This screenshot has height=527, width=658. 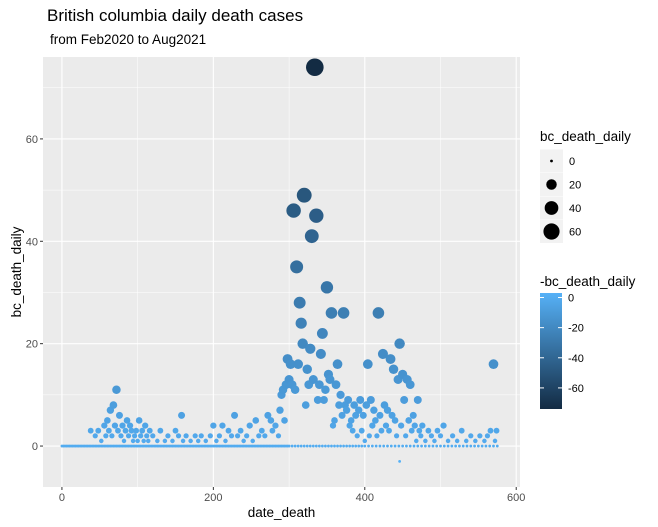 What do you see at coordinates (588, 341) in the screenshot?
I see `color-legend: -bc_death_daily 0 -20 -40 -60` at bounding box center [588, 341].